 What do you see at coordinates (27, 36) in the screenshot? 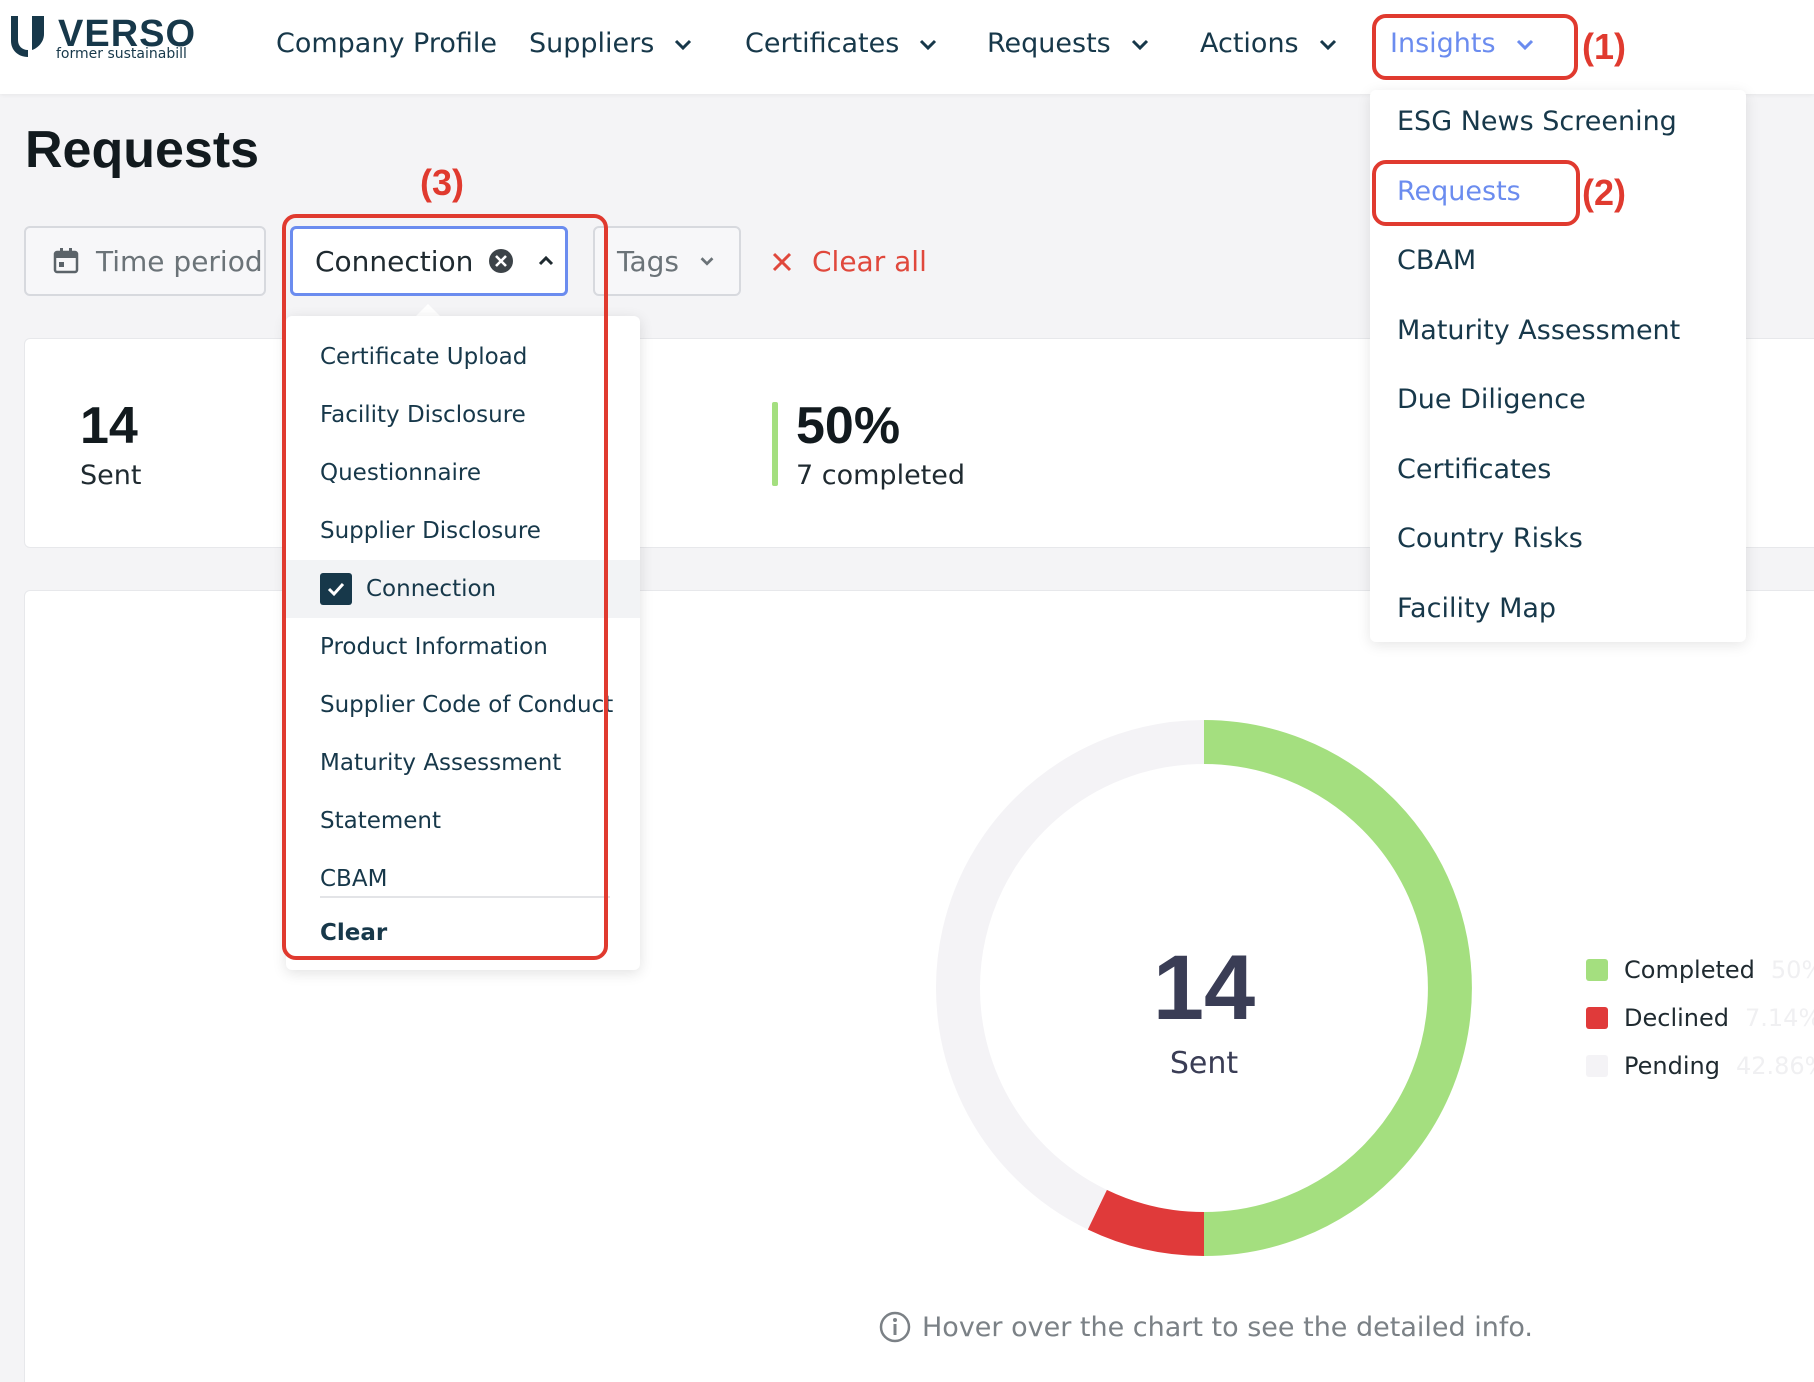
I see `verso-logo-icon` at bounding box center [27, 36].